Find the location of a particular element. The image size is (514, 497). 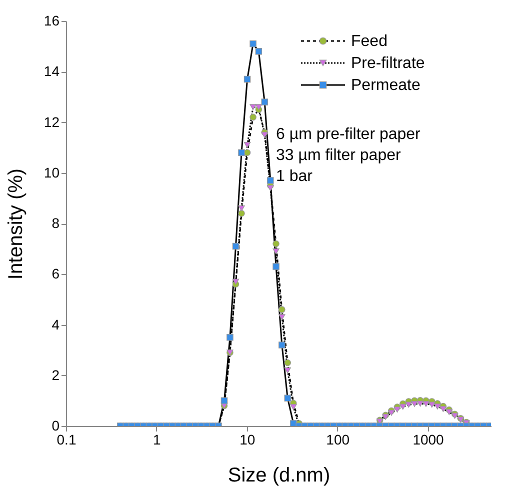

x-tick-label: 0.1 is located at coordinates (66, 440).